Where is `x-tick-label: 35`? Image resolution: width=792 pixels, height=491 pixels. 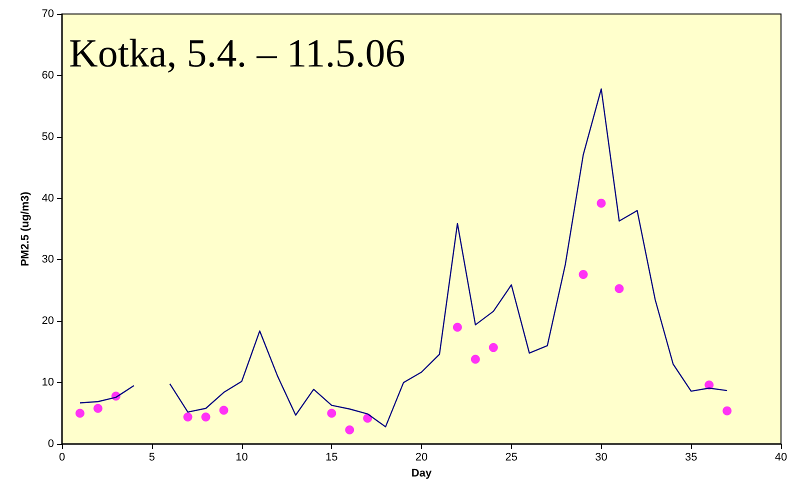
x-tick-label: 35 is located at coordinates (691, 458).